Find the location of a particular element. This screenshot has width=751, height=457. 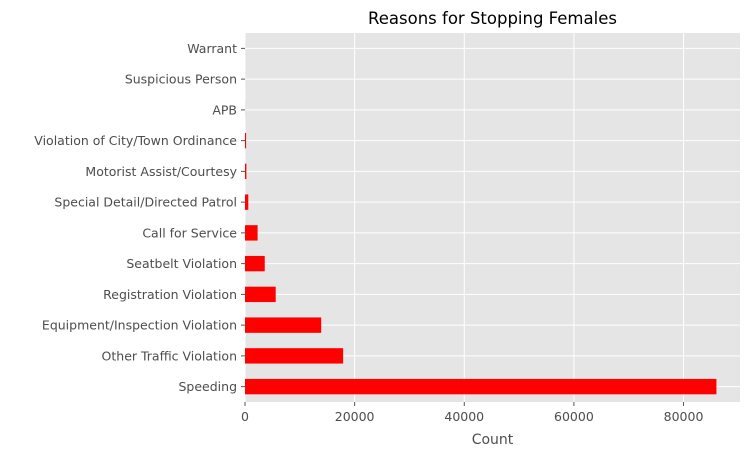

category-label: Registration Violation is located at coordinates (170, 294).